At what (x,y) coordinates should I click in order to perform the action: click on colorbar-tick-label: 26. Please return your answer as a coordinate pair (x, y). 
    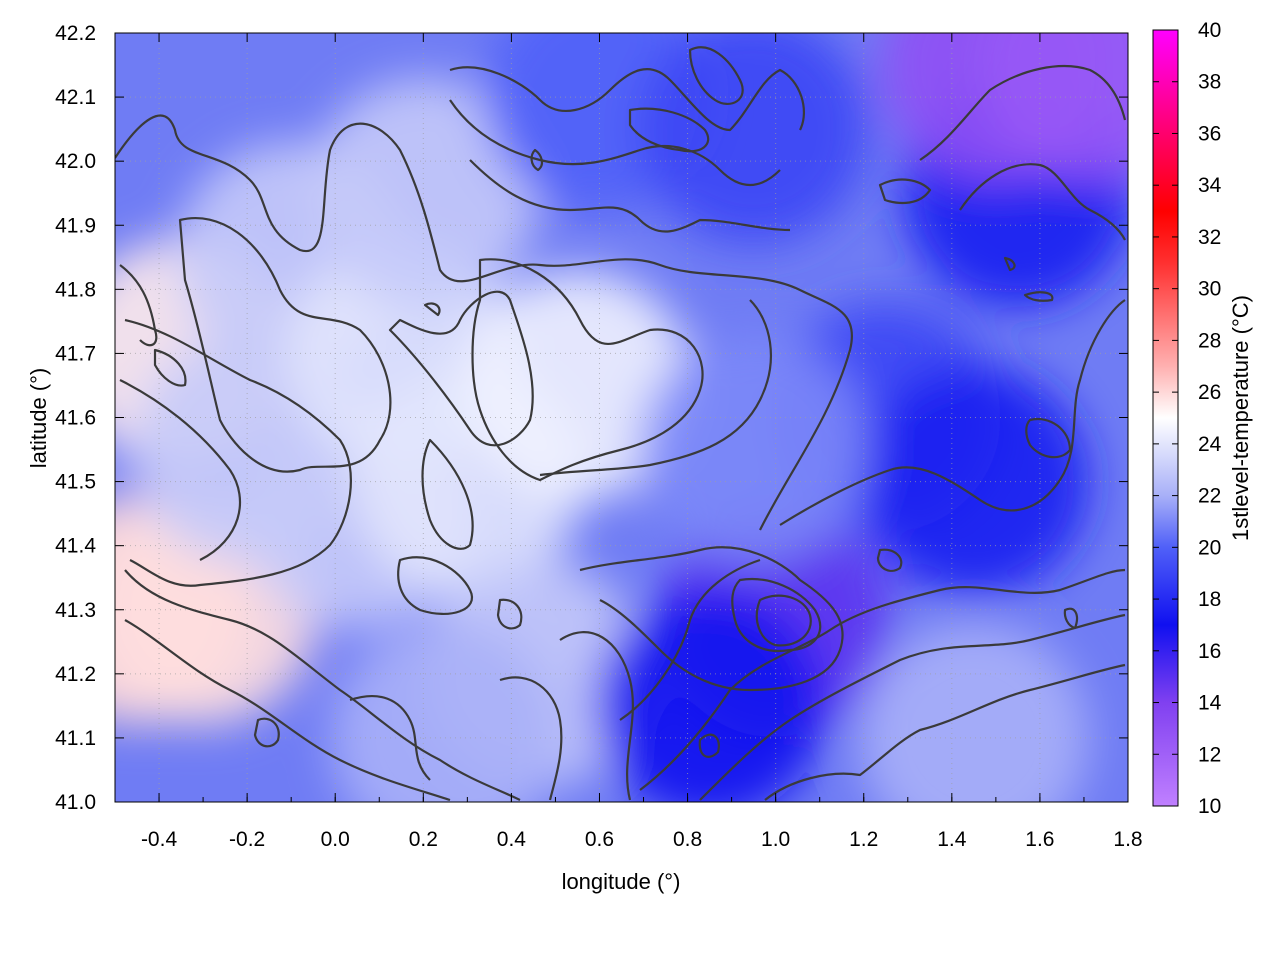
    Looking at the image, I should click on (1209, 392).